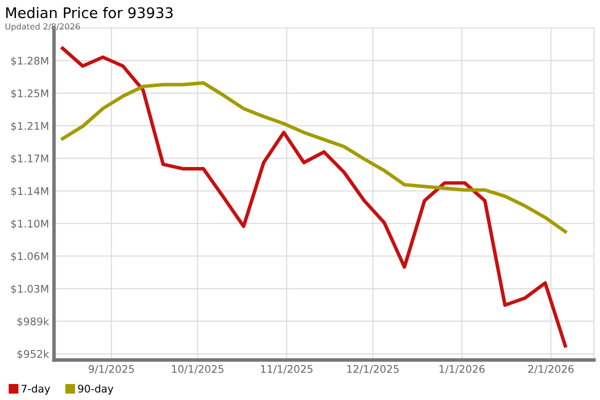 The height and width of the screenshot is (400, 600). I want to click on y-tick-label: $952k, so click(33, 355).